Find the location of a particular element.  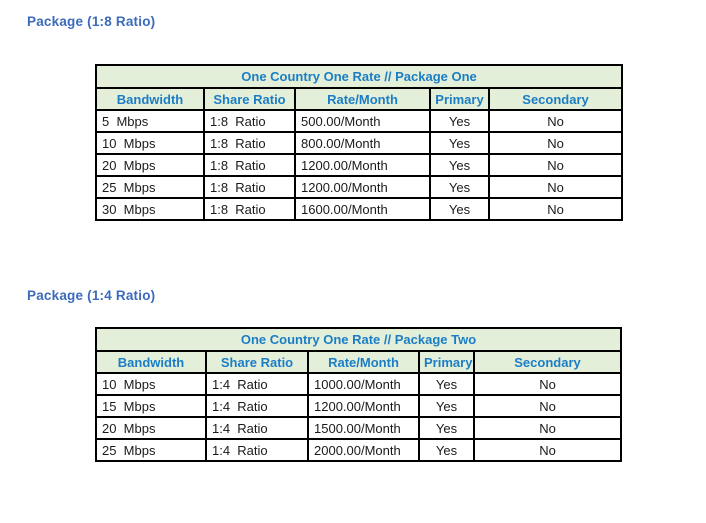

table-row: 5 Mbps 1:8 Ratio 500.00/Month Yes No is located at coordinates (359, 121).